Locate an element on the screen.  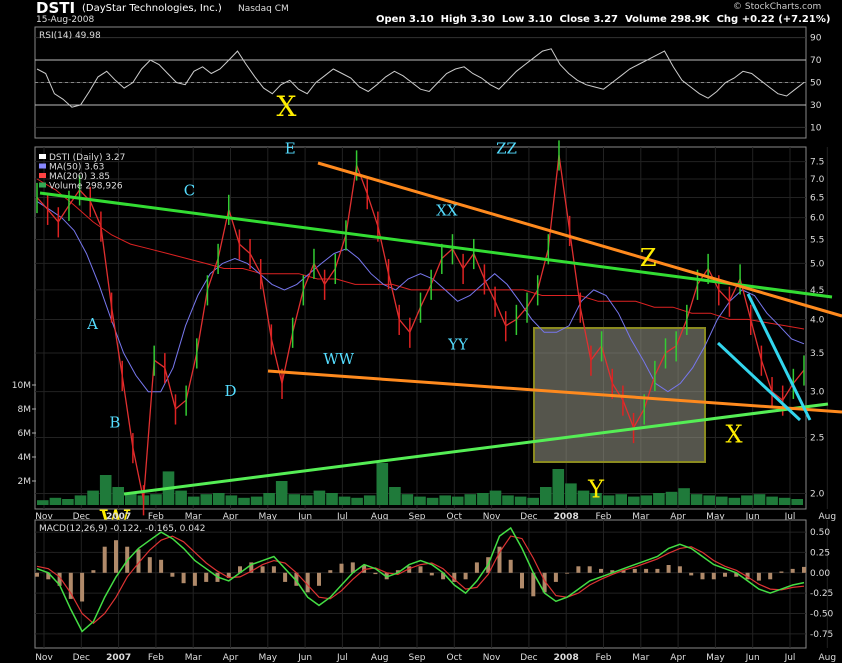
chart-annotation-label: A is located at coordinates (92, 324).